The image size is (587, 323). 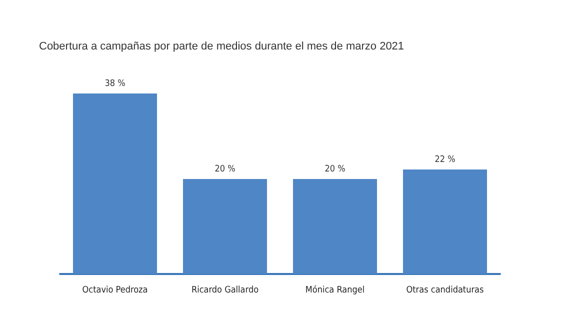 What do you see at coordinates (445, 291) in the screenshot?
I see `x-tick-label: Otras candidaturas` at bounding box center [445, 291].